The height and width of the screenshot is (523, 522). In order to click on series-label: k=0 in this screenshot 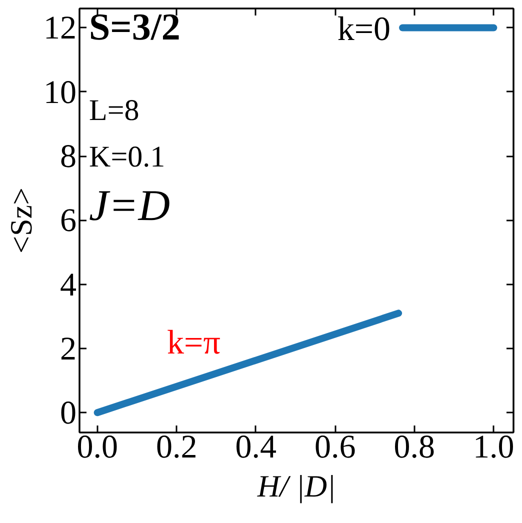, I will do `click(364, 29)`.